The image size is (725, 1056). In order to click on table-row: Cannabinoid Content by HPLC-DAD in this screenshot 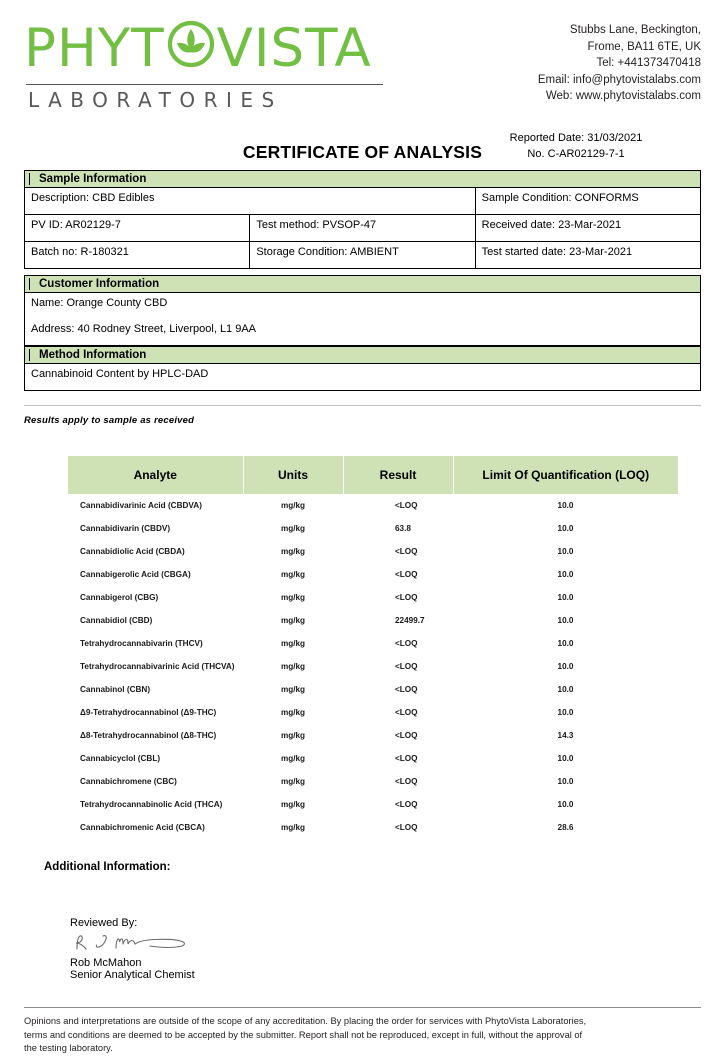, I will do `click(362, 377)`.